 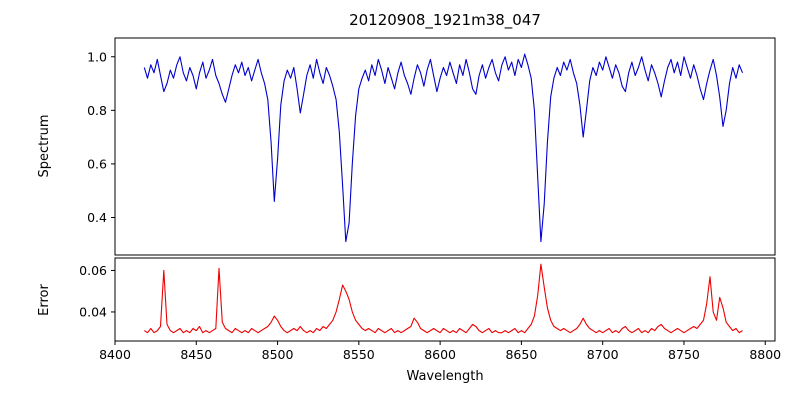 I want to click on y-tick-label: 0.6, so click(x=97, y=163).